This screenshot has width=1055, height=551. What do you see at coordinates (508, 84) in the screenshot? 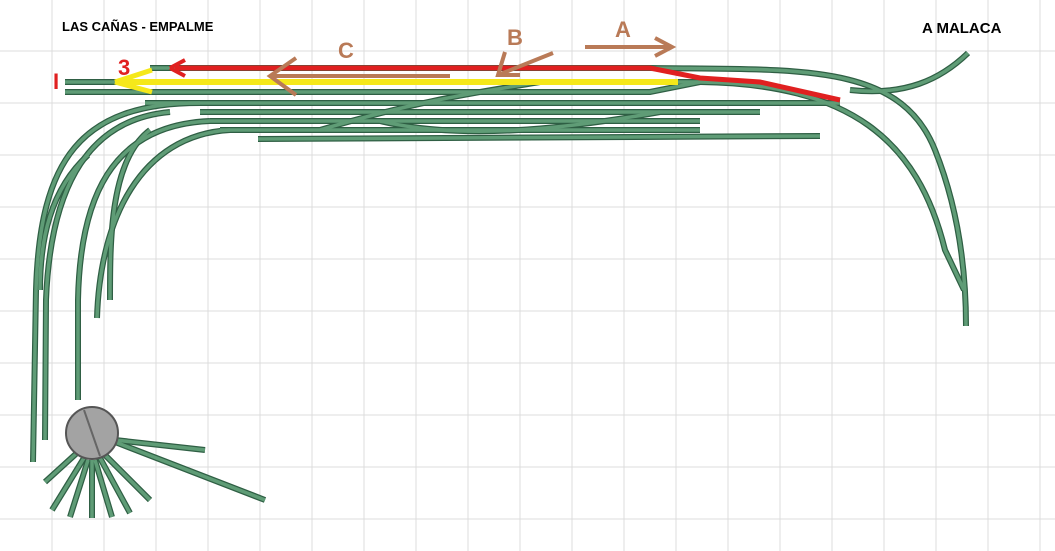
I see `red-route` at bounding box center [508, 84].